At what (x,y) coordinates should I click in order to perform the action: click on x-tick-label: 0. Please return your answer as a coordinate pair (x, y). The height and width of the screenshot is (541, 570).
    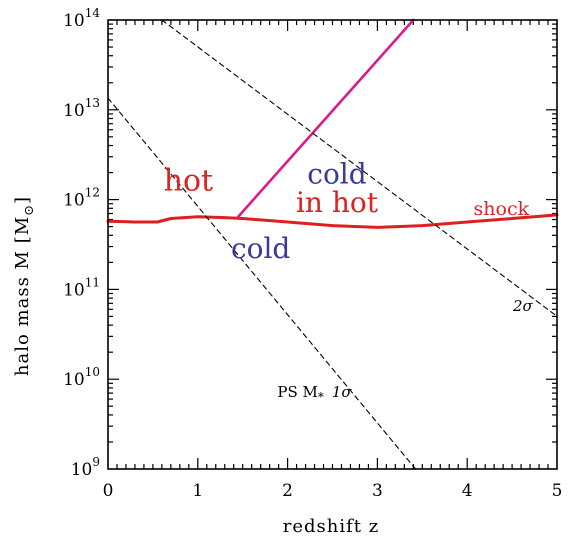
    Looking at the image, I should click on (108, 491).